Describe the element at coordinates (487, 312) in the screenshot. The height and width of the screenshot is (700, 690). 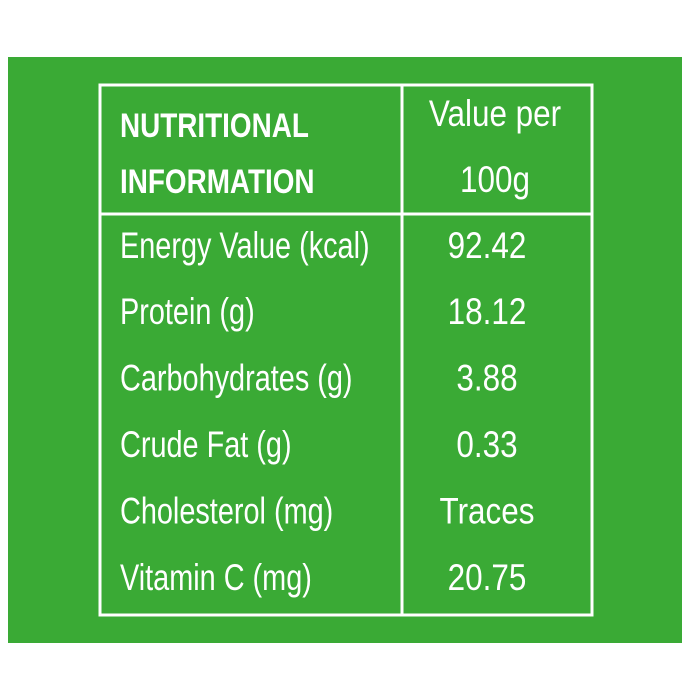
I see `row-value: 18.12` at that location.